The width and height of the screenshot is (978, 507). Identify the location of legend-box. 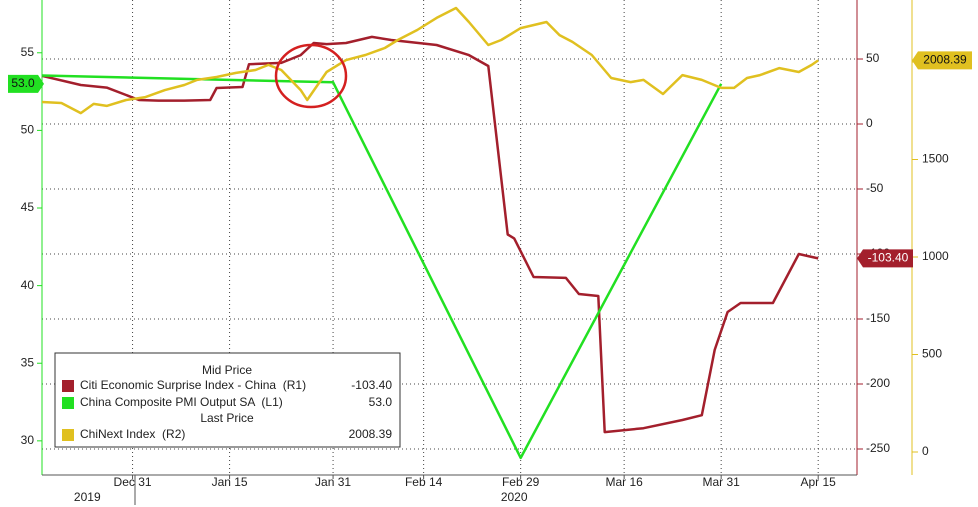
(227, 400).